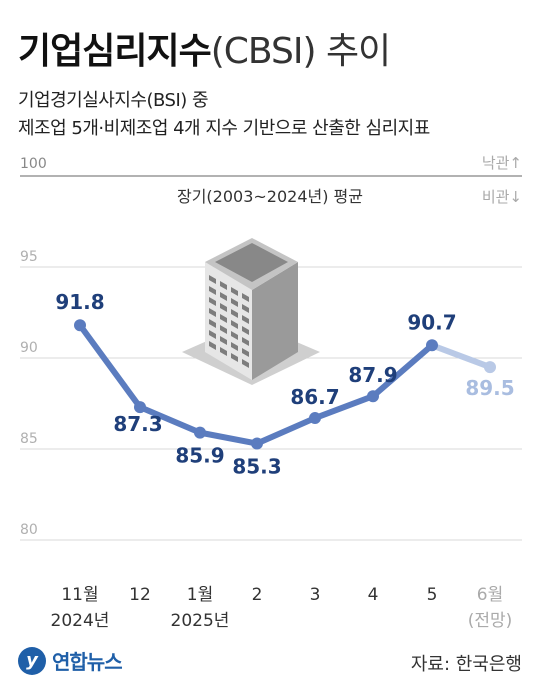 This screenshot has height=693, width=542. I want to click on x-tick-label: 3, so click(315, 595).